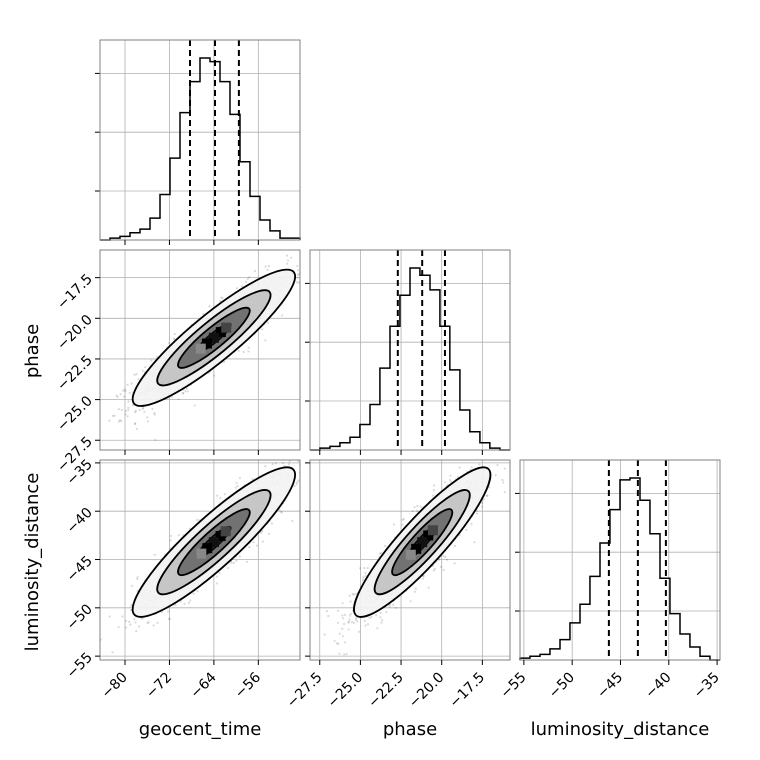 The width and height of the screenshot is (760, 760). I want to click on x-tick-label: −25.0, so click(346, 691).